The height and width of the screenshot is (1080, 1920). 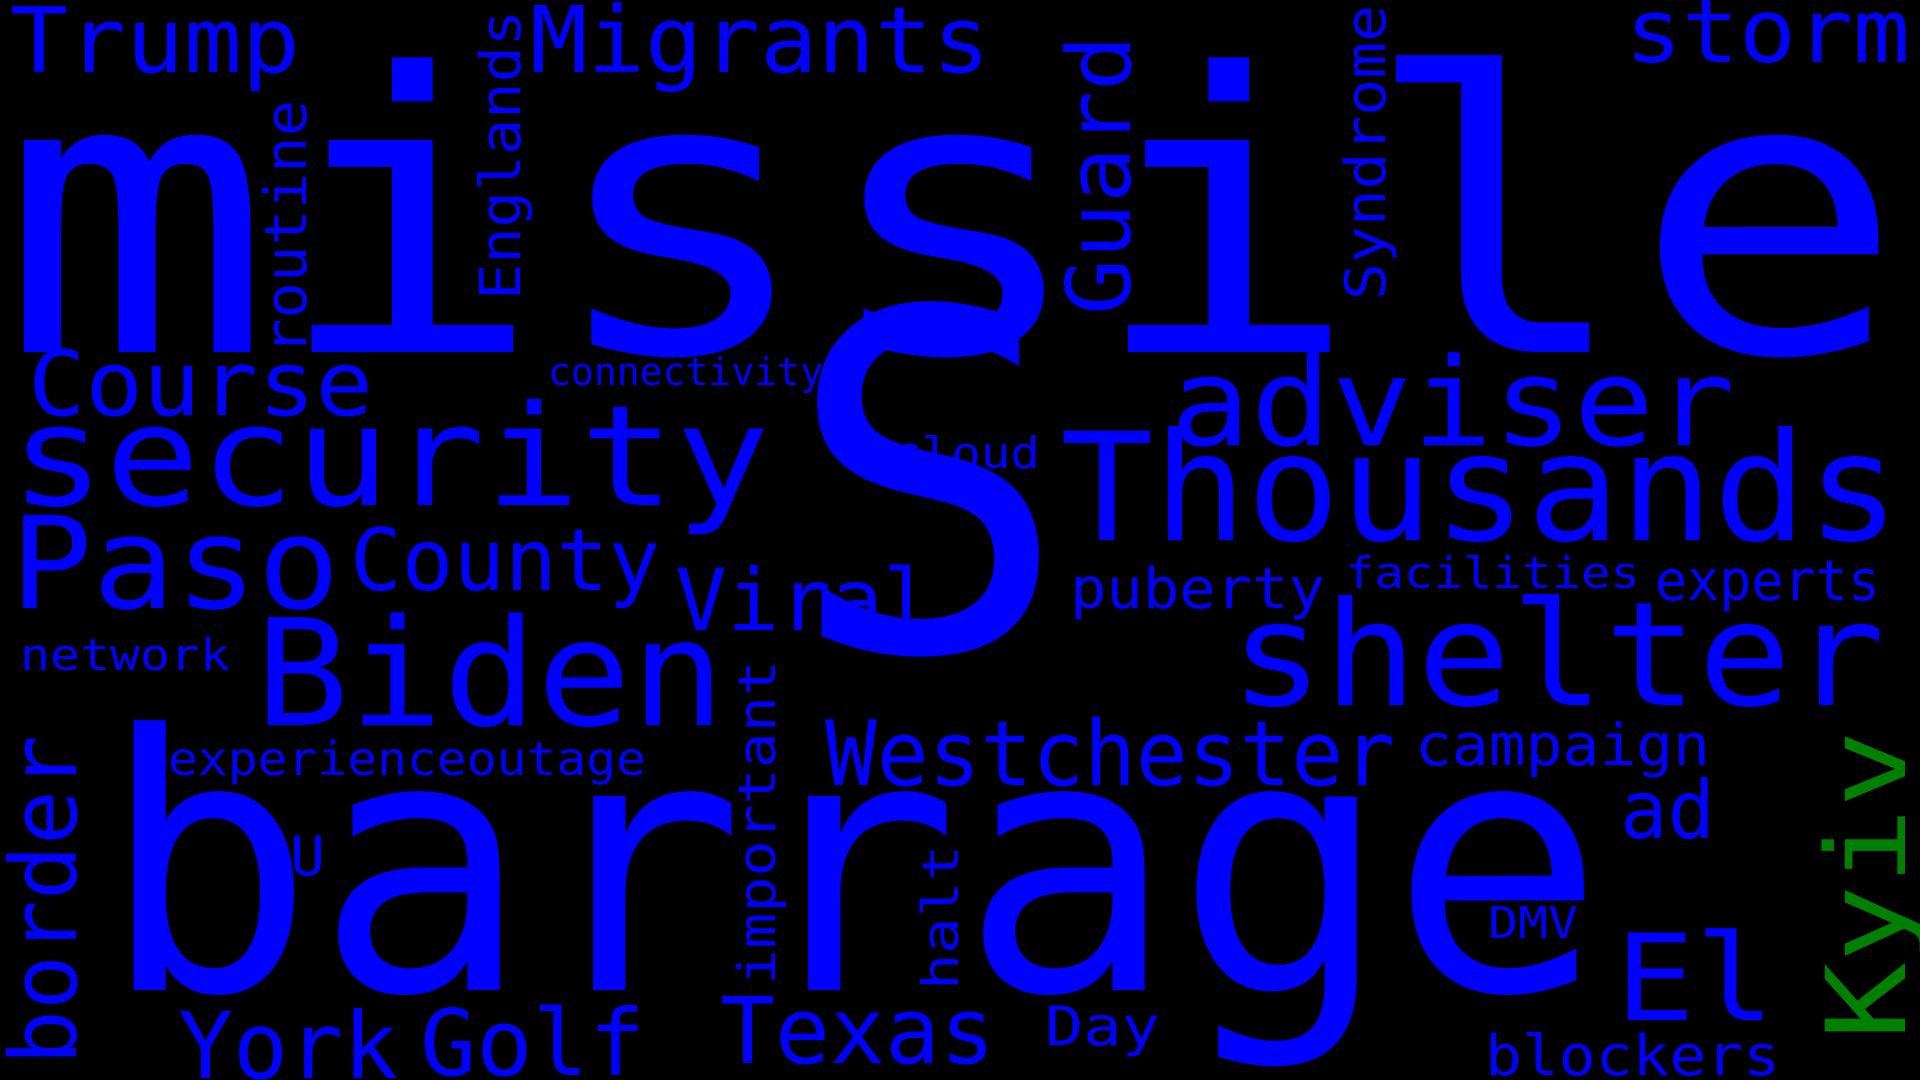 What do you see at coordinates (927, 487) in the screenshot?
I see `word-s: S` at bounding box center [927, 487].